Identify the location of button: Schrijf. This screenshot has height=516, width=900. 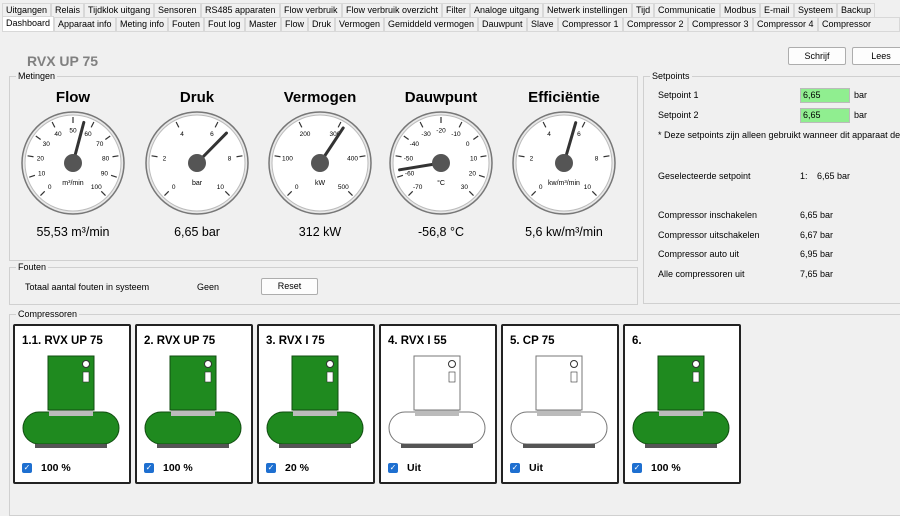
(817, 56).